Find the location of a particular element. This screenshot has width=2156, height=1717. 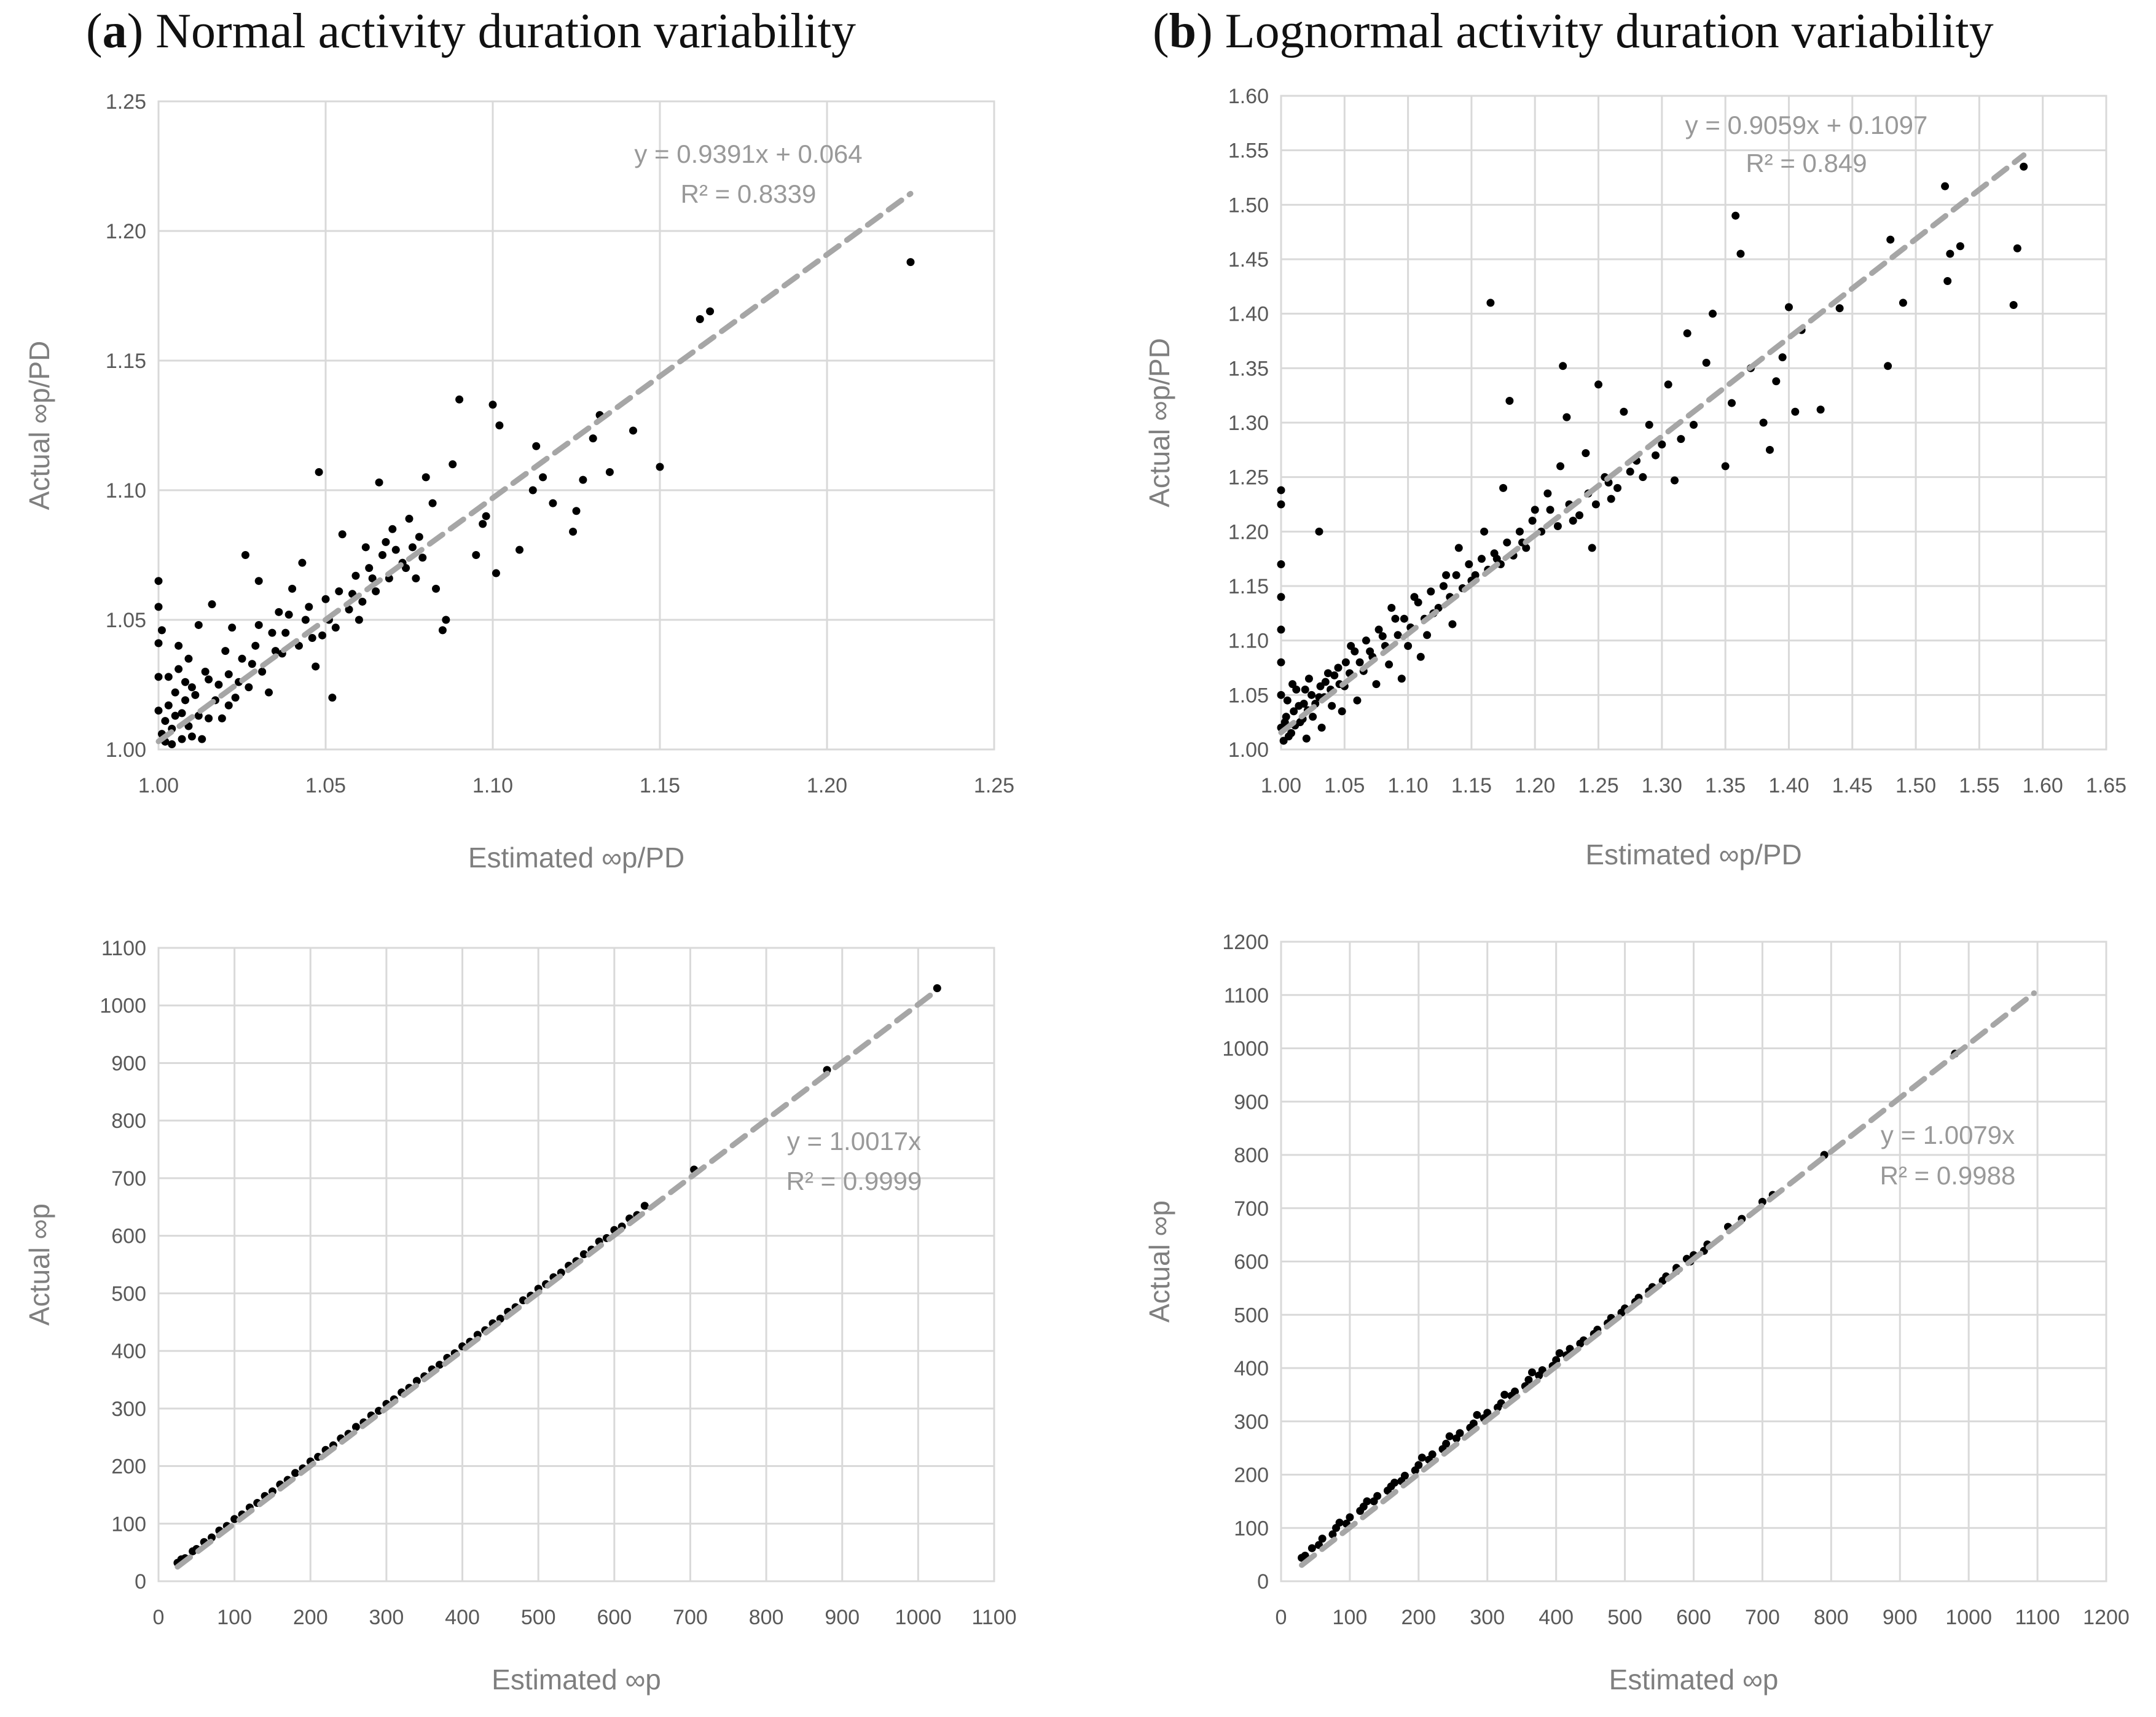

x-tick-label: 1000 is located at coordinates (1968, 1617).